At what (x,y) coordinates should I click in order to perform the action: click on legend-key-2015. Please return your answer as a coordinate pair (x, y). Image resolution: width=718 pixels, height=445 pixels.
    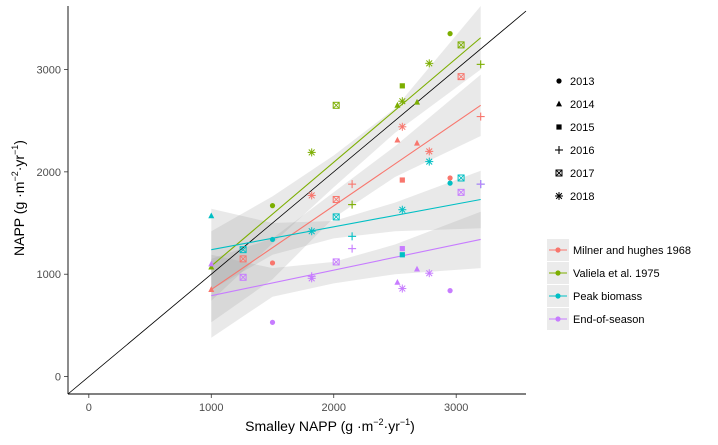
    Looking at the image, I should click on (559, 127).